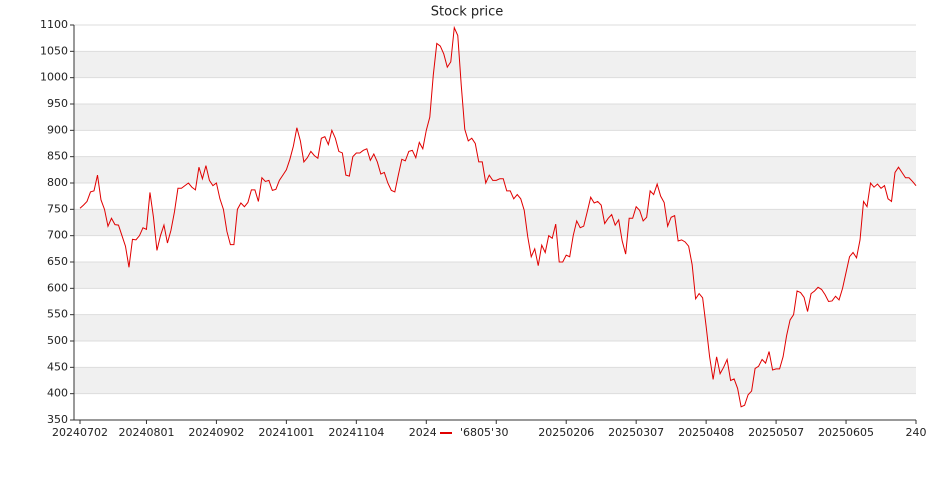  I want to click on x-tick-label: 20240702, so click(80, 432).